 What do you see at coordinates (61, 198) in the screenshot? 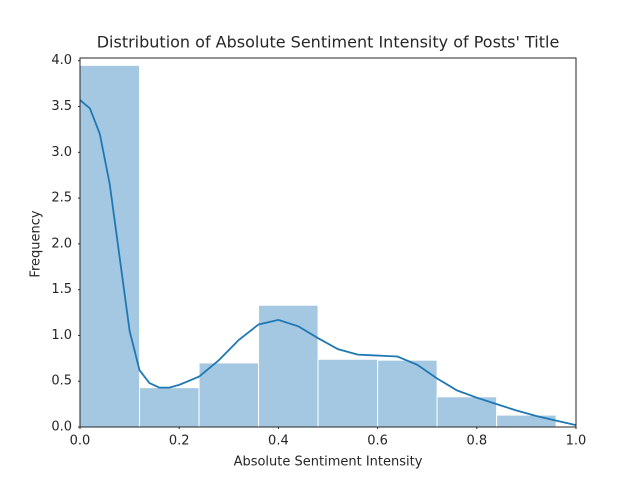
I see `y-tick-label: 2.5` at bounding box center [61, 198].